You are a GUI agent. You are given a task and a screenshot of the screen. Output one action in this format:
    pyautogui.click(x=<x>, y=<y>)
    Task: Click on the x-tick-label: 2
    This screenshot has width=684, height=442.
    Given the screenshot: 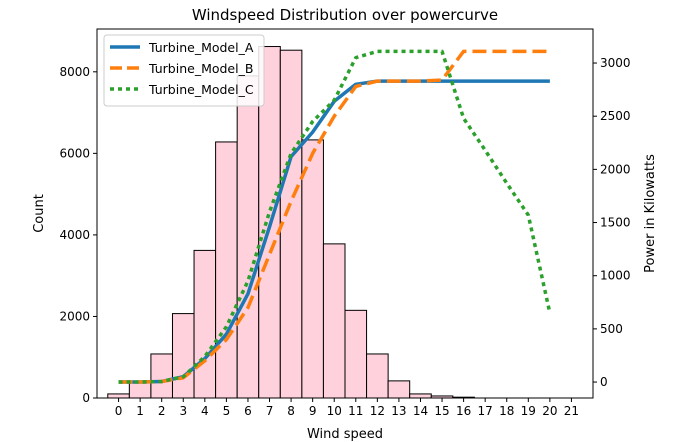 What is the action you would take?
    pyautogui.click(x=162, y=411)
    